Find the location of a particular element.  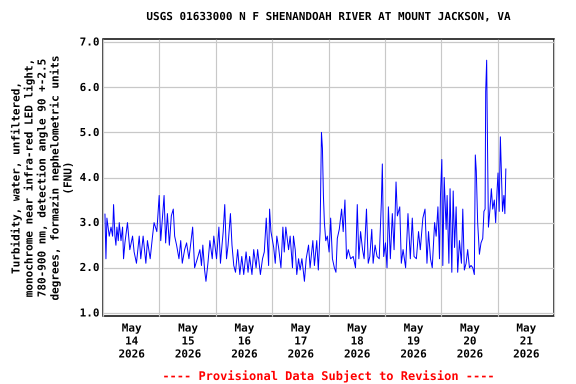

y-tick-label: 4.0 is located at coordinates (90, 177).